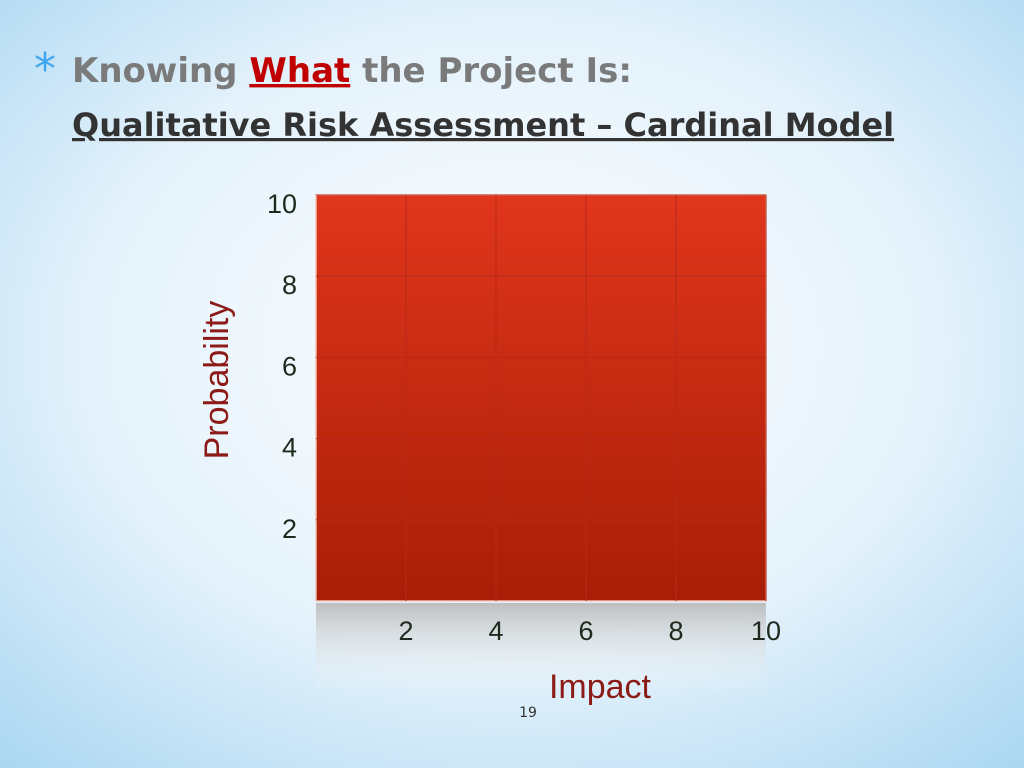 This screenshot has width=1024, height=768. I want to click on y-tick-label: 2, so click(289, 529).